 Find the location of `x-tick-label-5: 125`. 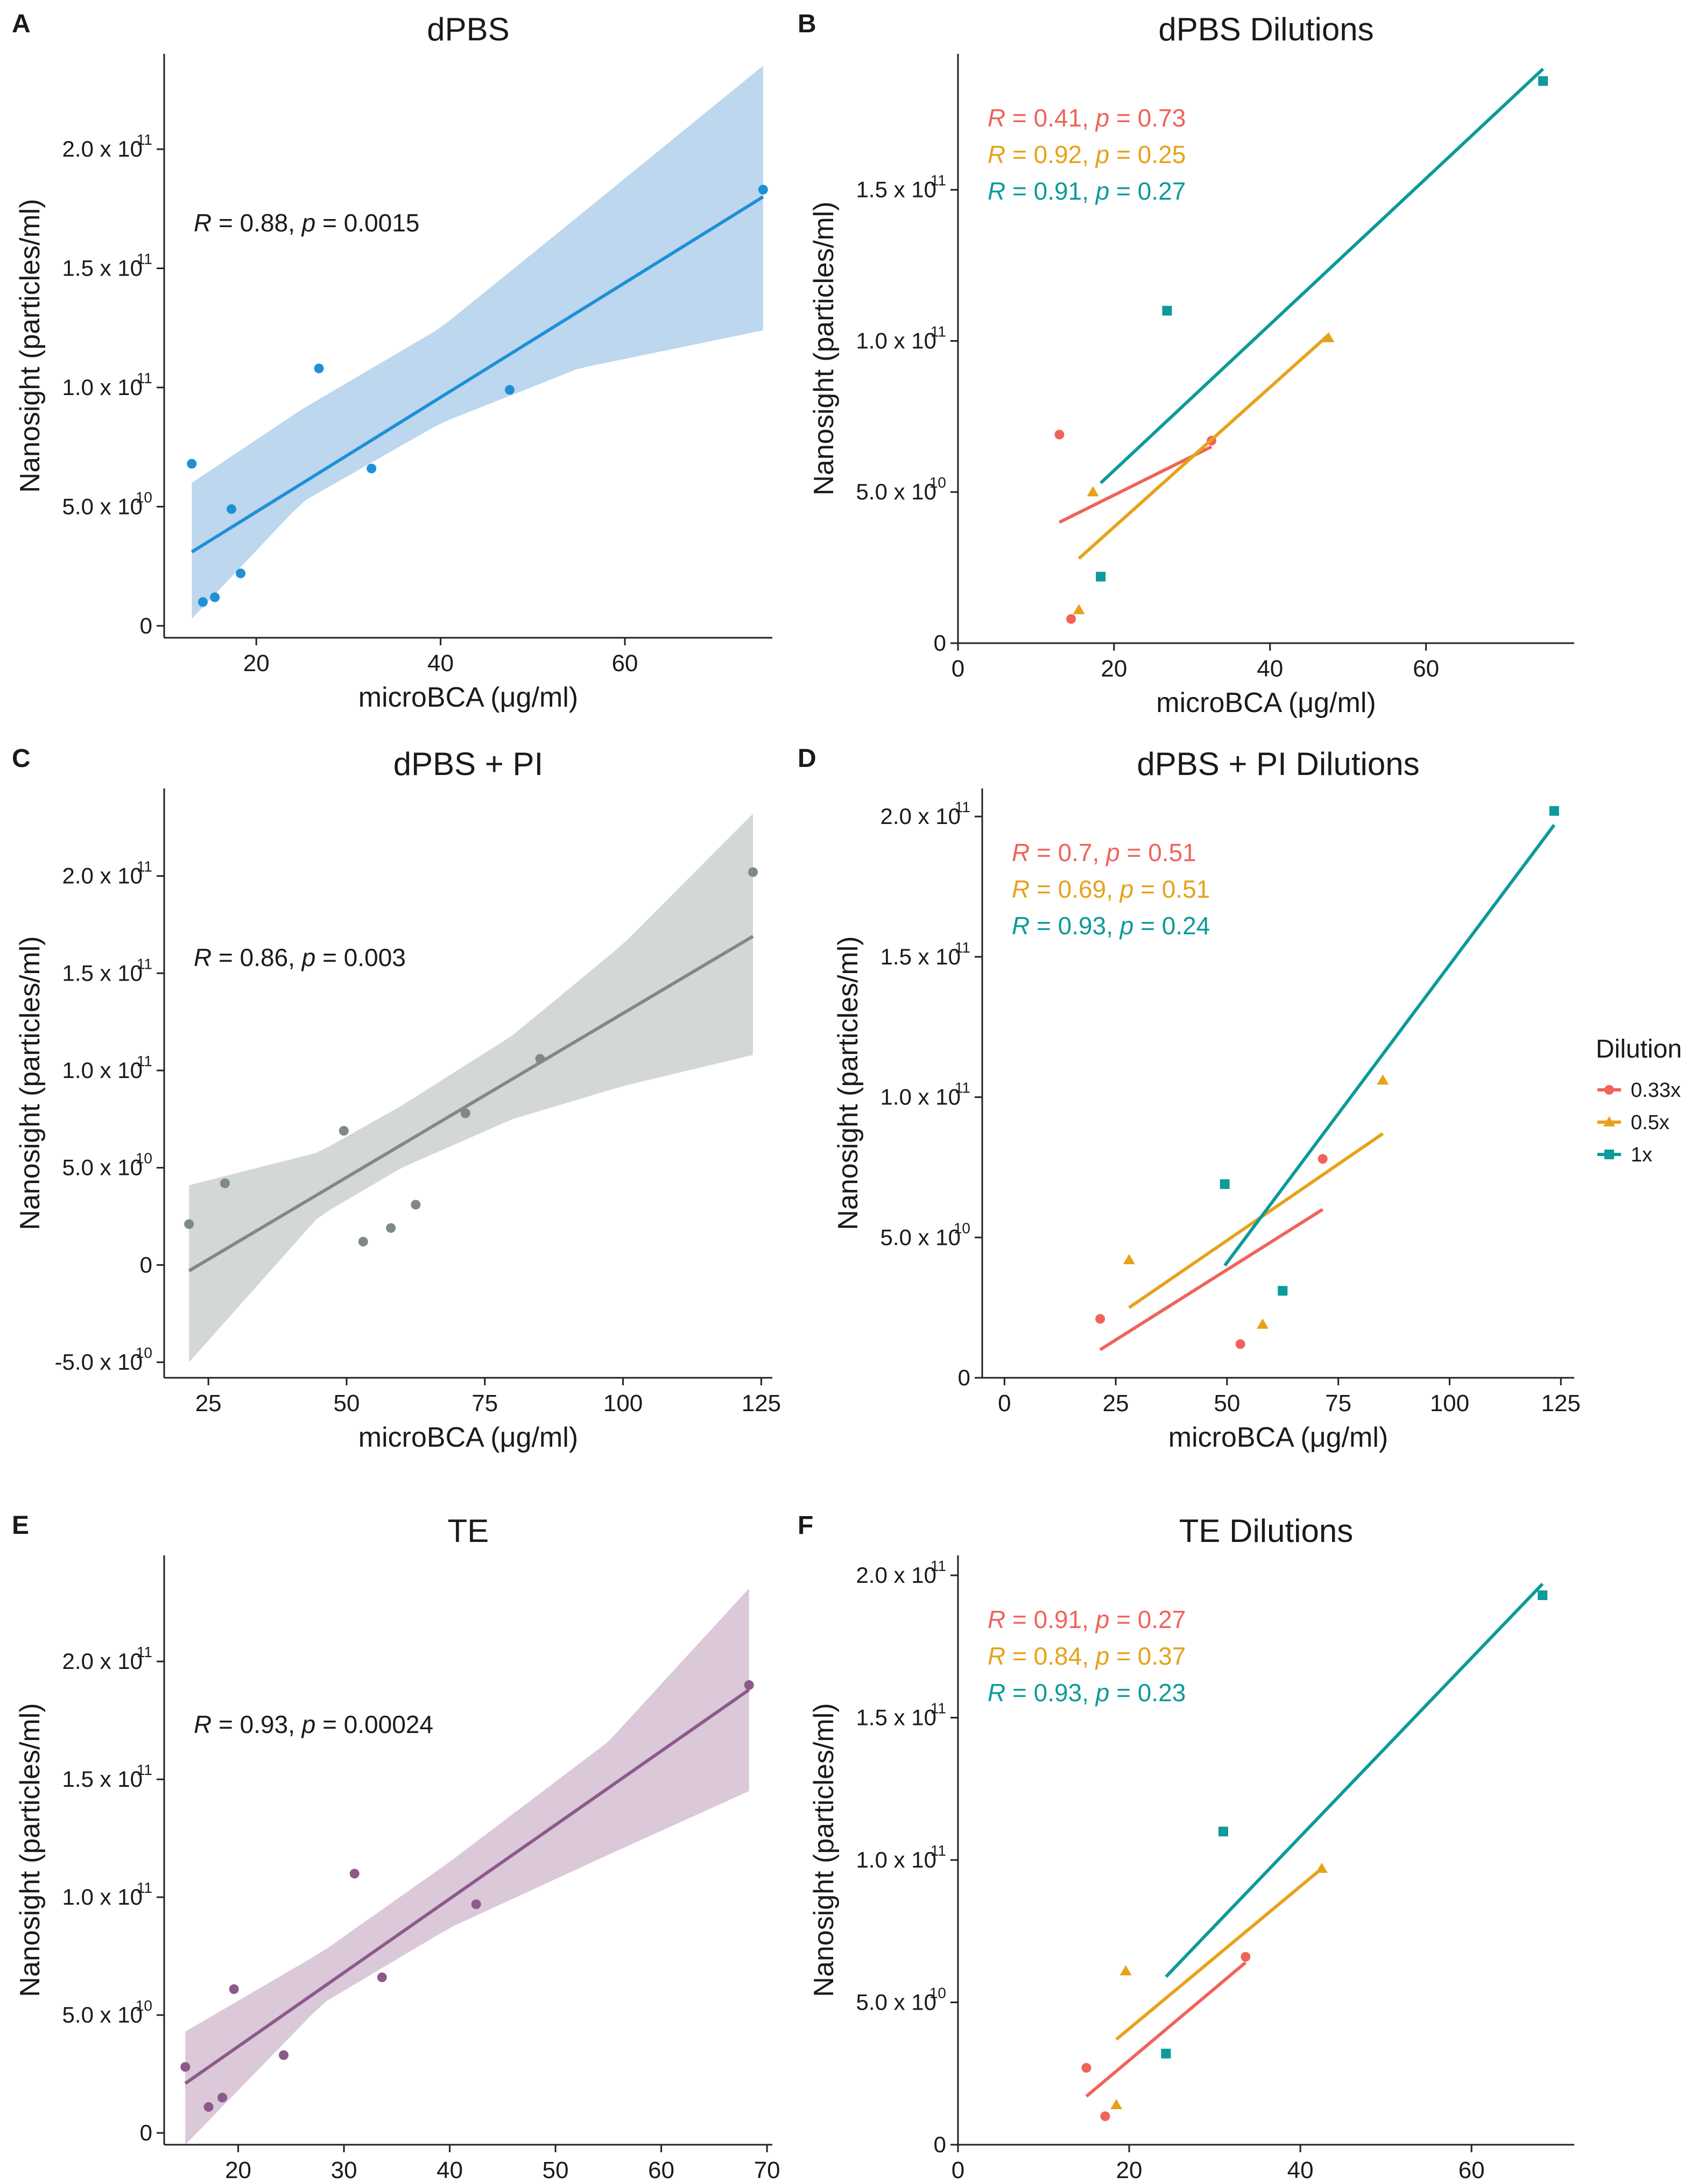

x-tick-label-5: 125 is located at coordinates (1560, 1403).